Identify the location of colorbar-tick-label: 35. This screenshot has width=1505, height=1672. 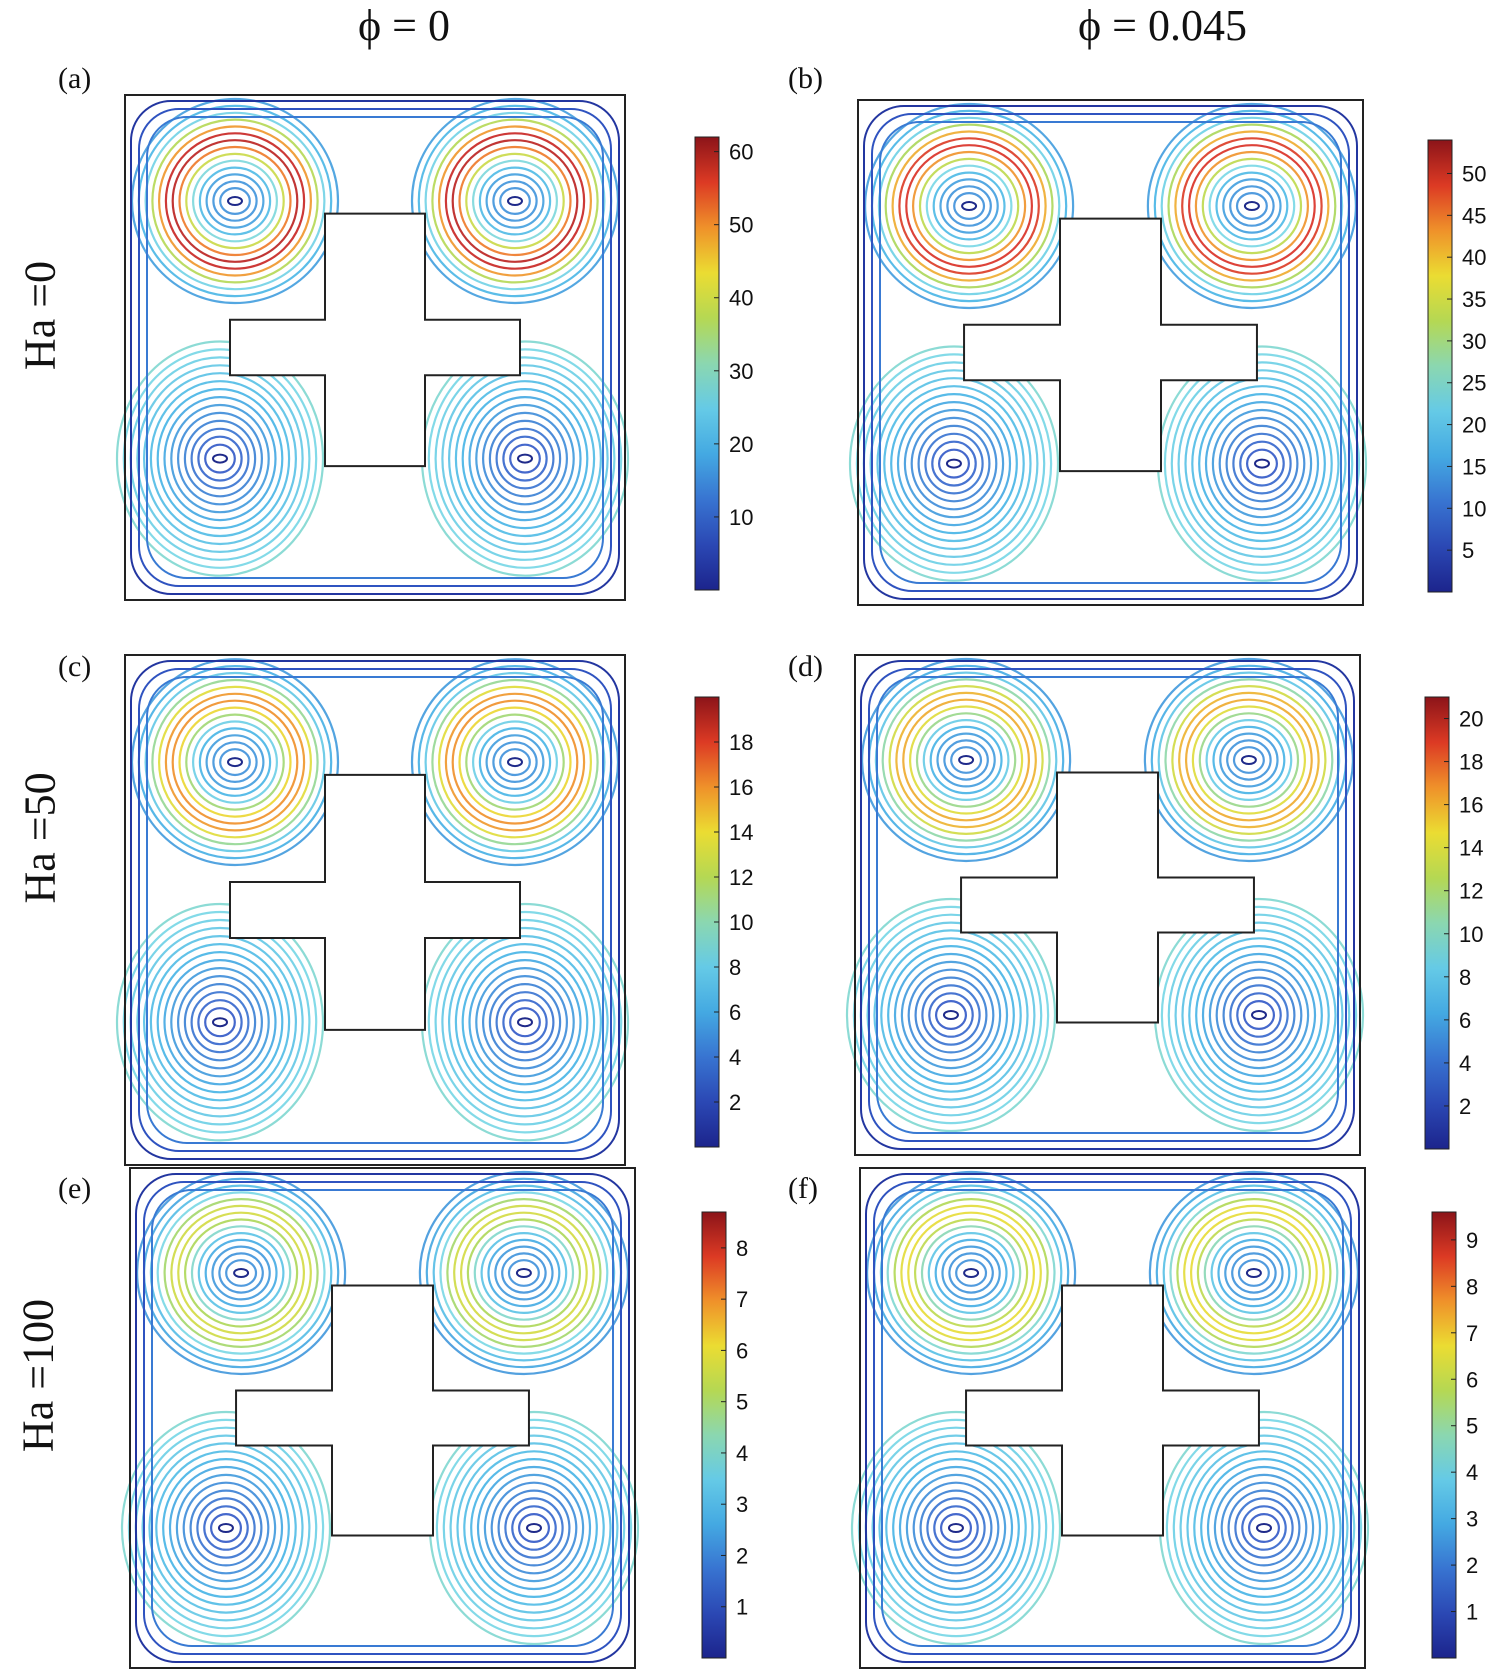
(1474, 299).